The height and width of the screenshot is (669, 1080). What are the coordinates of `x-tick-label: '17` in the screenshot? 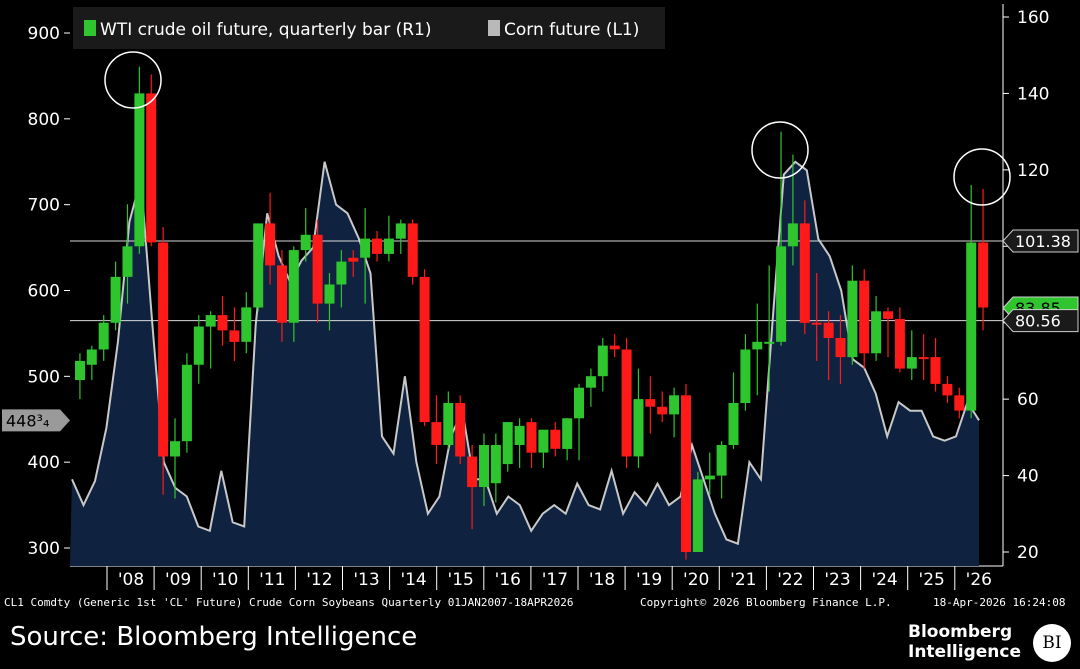 It's located at (555, 580).